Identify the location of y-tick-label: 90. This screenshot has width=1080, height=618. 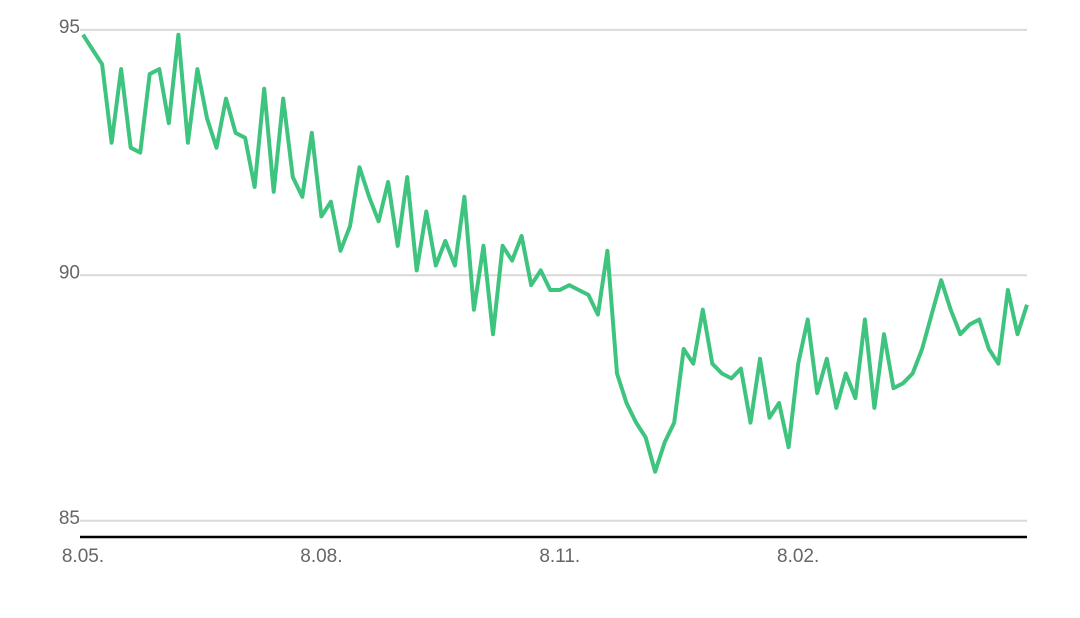
(69, 272).